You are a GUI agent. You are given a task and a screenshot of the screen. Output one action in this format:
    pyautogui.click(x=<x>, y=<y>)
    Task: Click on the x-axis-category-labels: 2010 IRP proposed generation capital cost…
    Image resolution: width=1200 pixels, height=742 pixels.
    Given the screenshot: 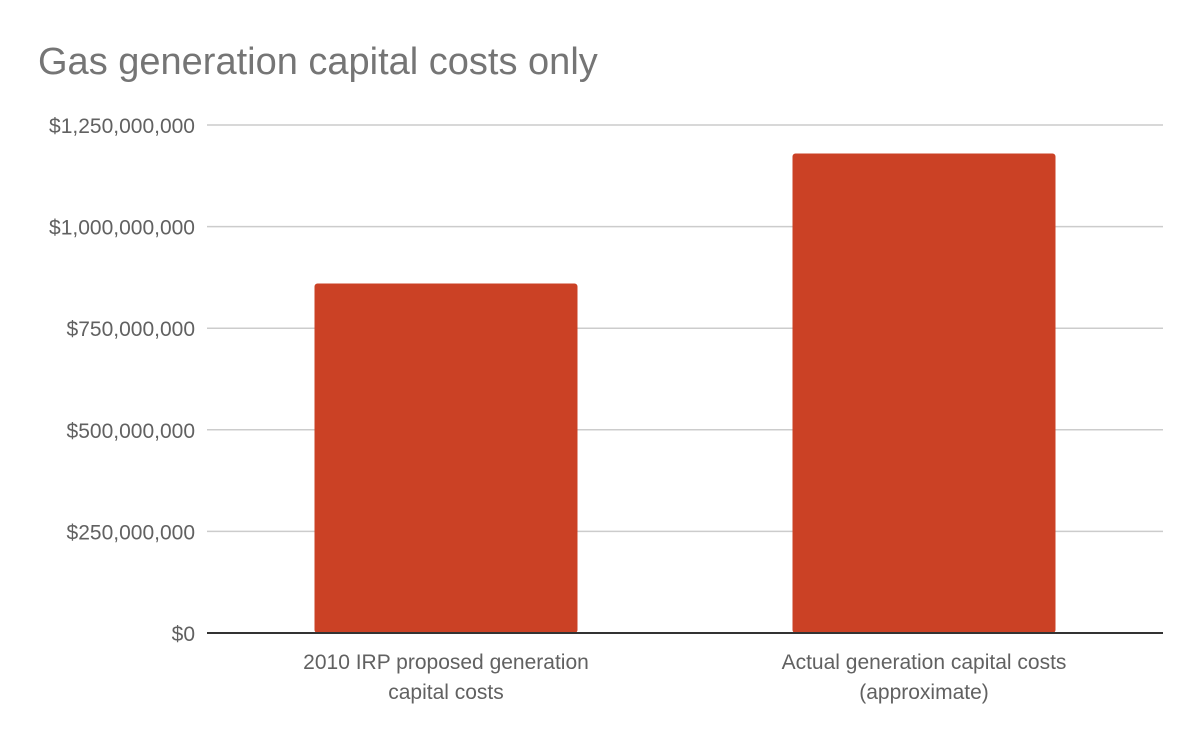 What is the action you would take?
    pyautogui.click(x=684, y=677)
    